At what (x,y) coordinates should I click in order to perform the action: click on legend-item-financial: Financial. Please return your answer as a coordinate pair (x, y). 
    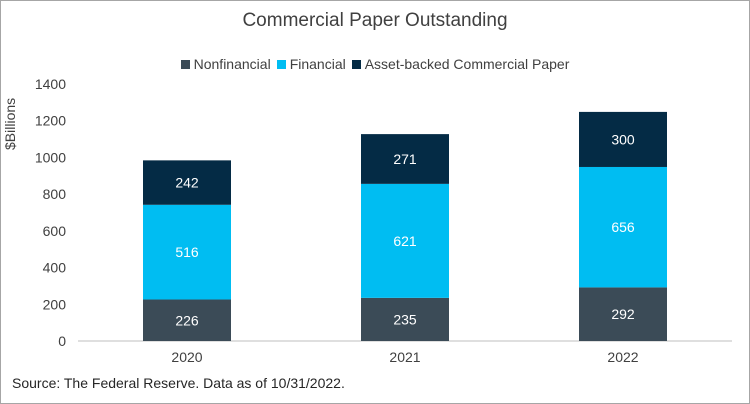
    Looking at the image, I should click on (311, 64).